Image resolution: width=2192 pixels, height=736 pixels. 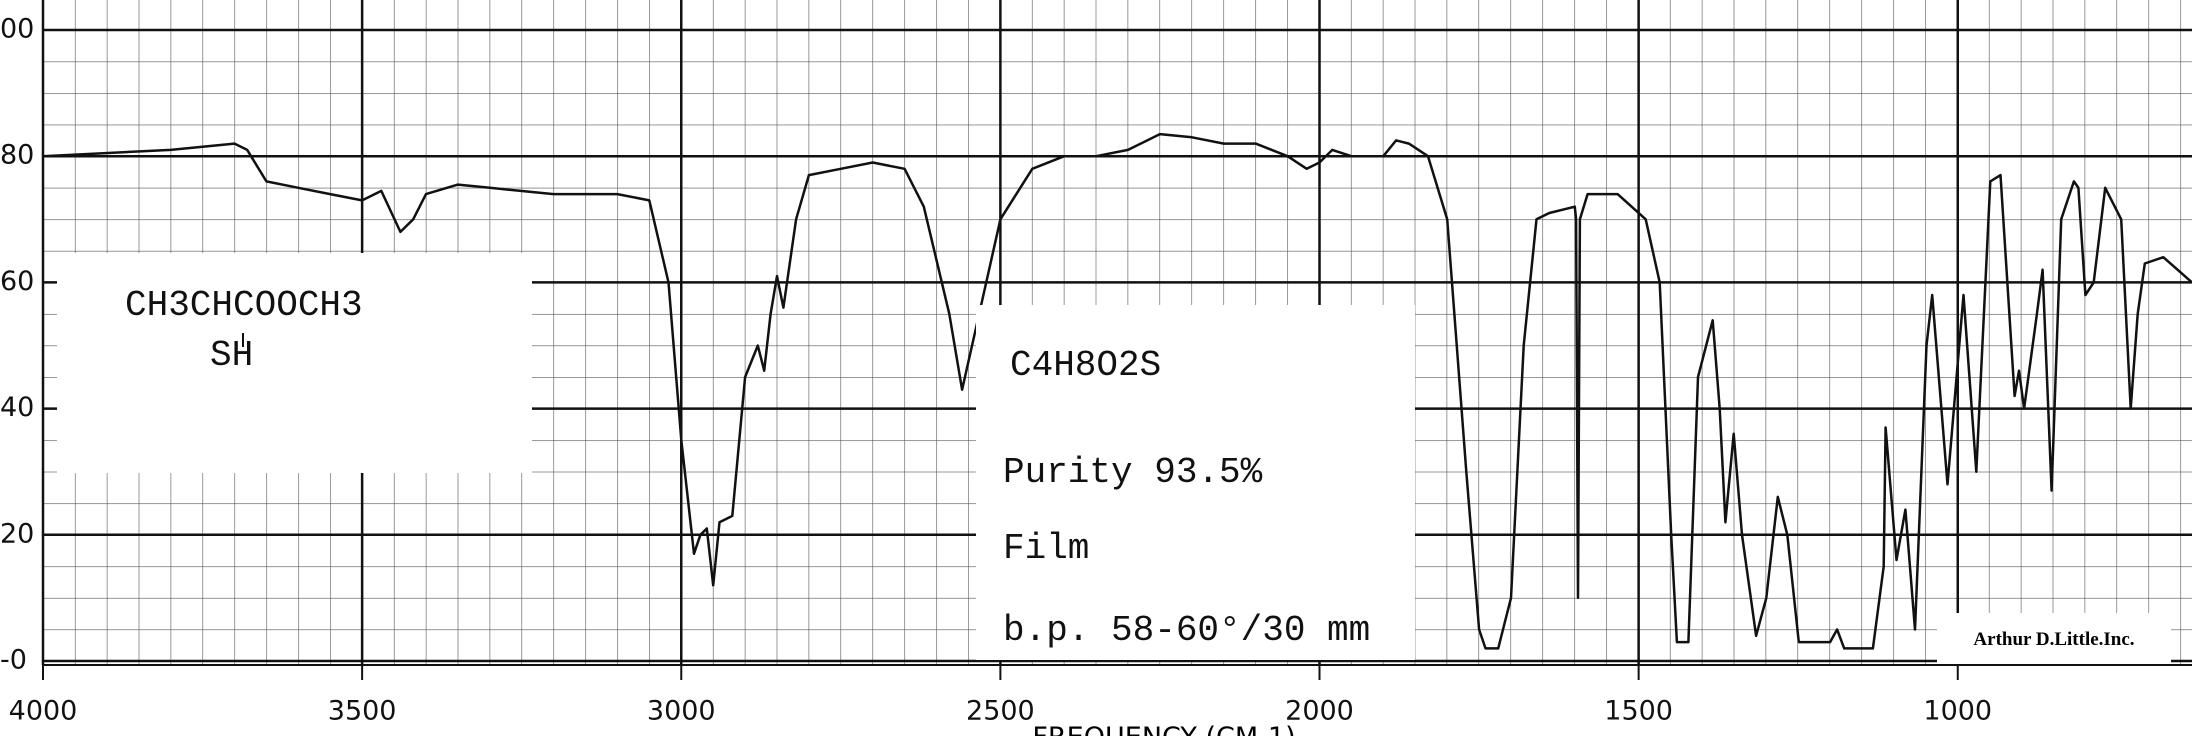 What do you see at coordinates (43, 711) in the screenshot?
I see `x-tick-label: 4000` at bounding box center [43, 711].